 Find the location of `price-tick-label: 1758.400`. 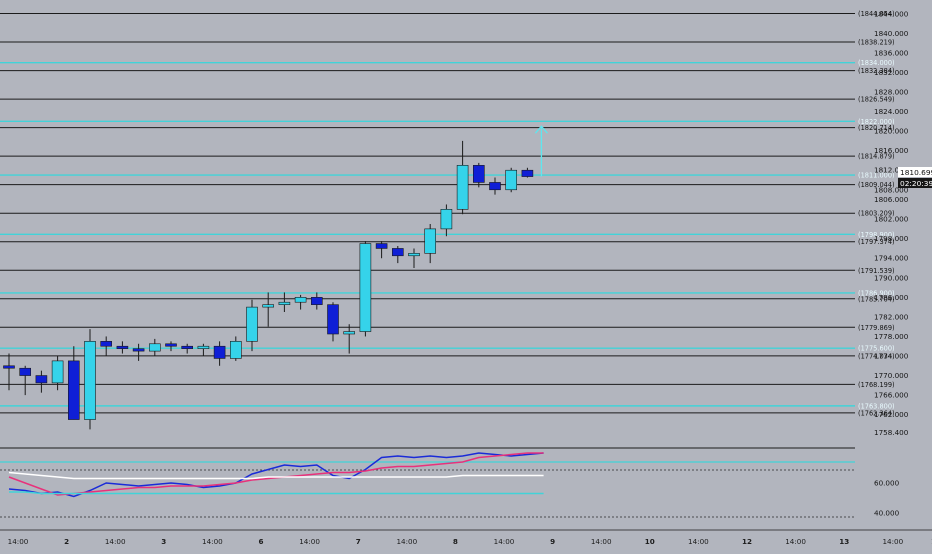

price-tick-label: 1758.400 is located at coordinates (891, 432).